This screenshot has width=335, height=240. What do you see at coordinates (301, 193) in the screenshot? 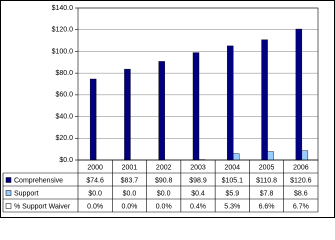
I see `table-value: $8.6` at bounding box center [301, 193].